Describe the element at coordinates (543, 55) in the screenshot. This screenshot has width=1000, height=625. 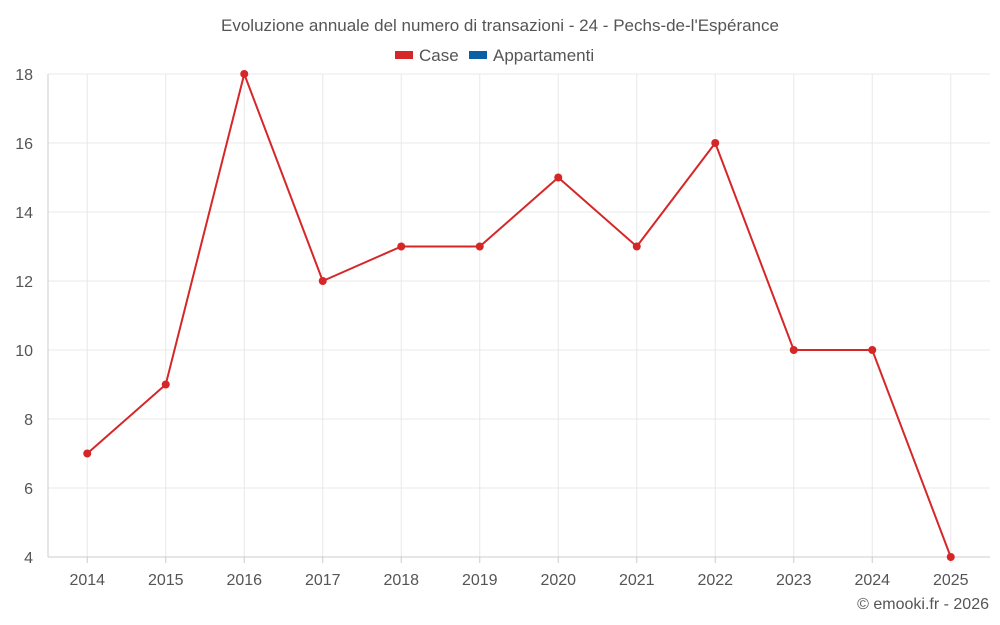
I see `legend-label-appartamenti: Appartamenti` at that location.